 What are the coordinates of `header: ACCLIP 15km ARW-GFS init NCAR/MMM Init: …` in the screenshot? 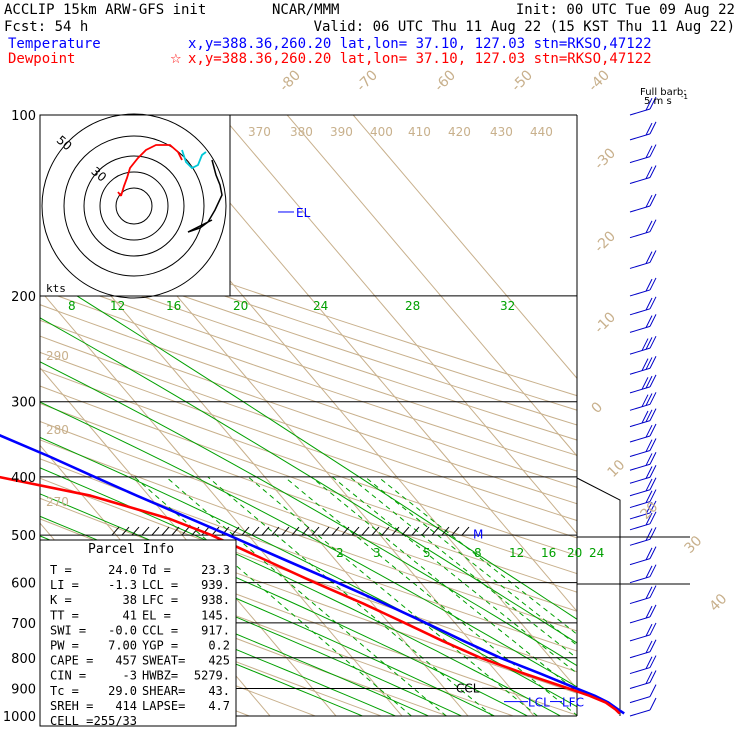 It's located at (369, 54).